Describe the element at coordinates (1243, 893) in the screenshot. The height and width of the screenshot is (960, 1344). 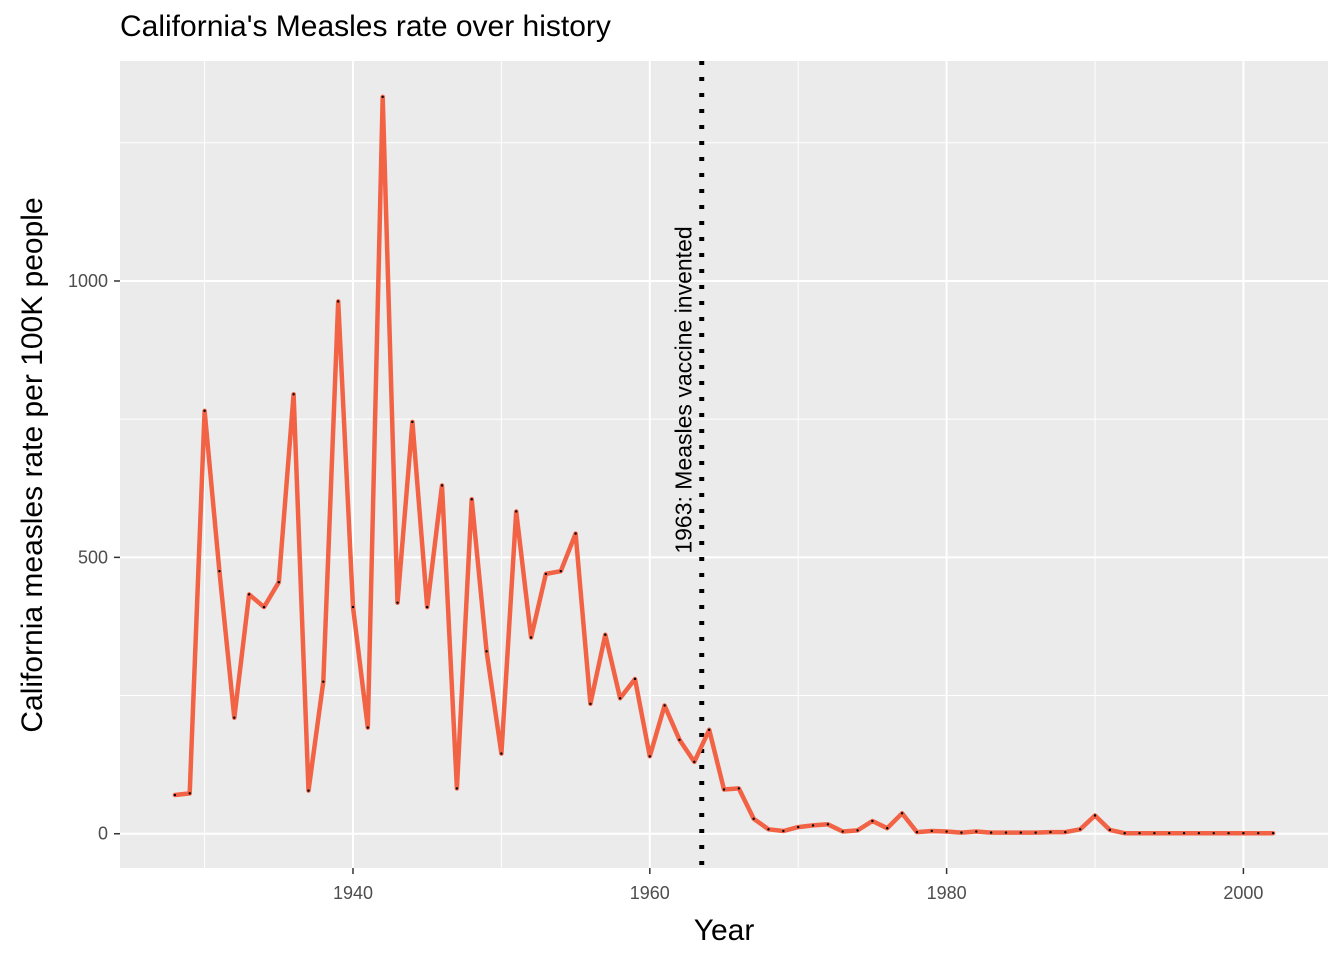
I see `x-tick-label: 2000` at that location.